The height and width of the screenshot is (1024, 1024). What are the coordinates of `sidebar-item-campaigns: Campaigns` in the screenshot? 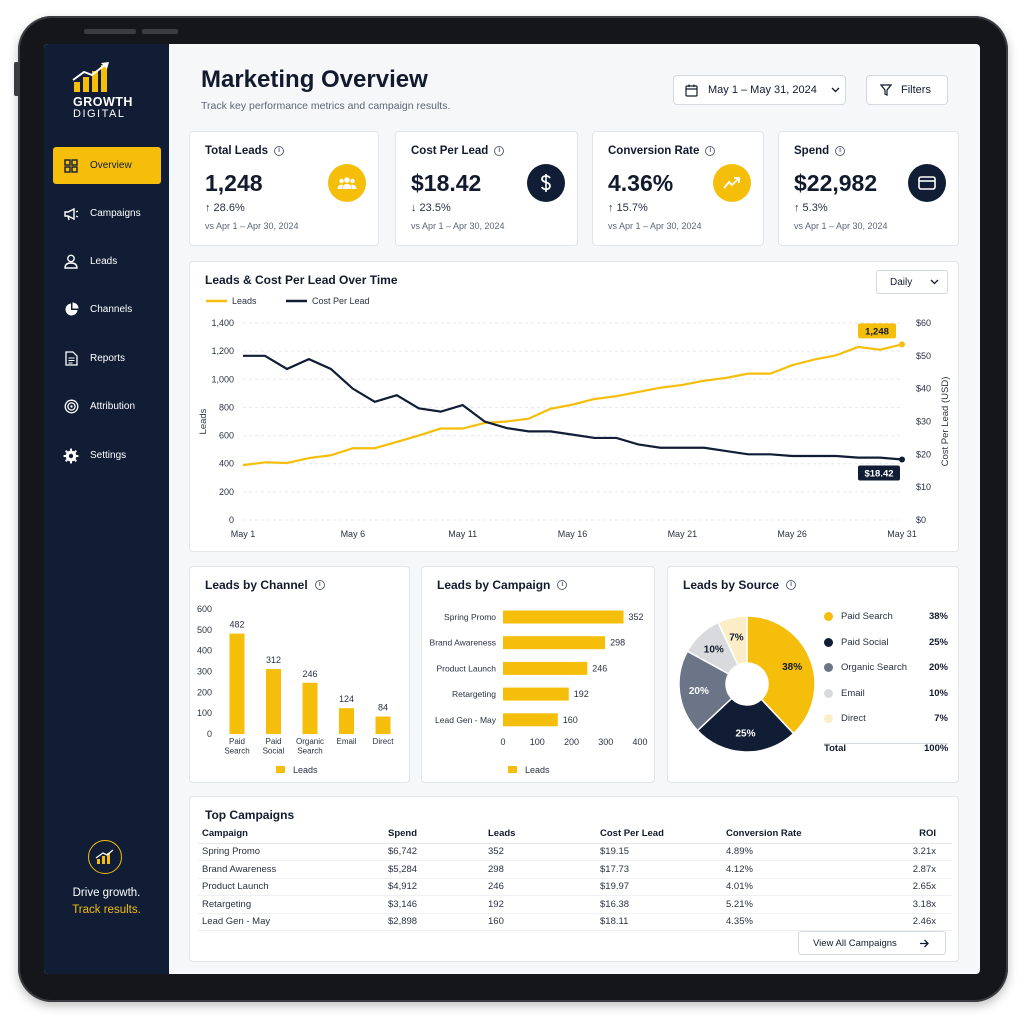 It's located at (107, 213).